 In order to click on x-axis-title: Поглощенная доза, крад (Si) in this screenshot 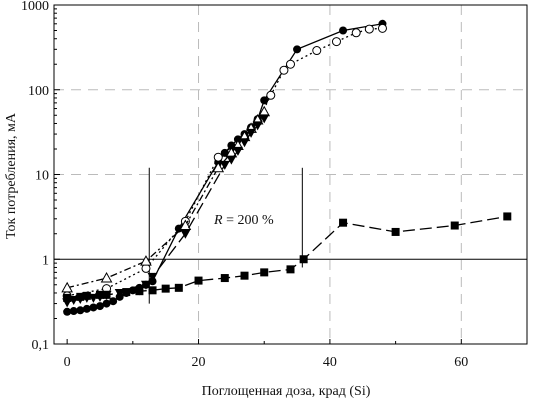, I will do `click(286, 391)`.